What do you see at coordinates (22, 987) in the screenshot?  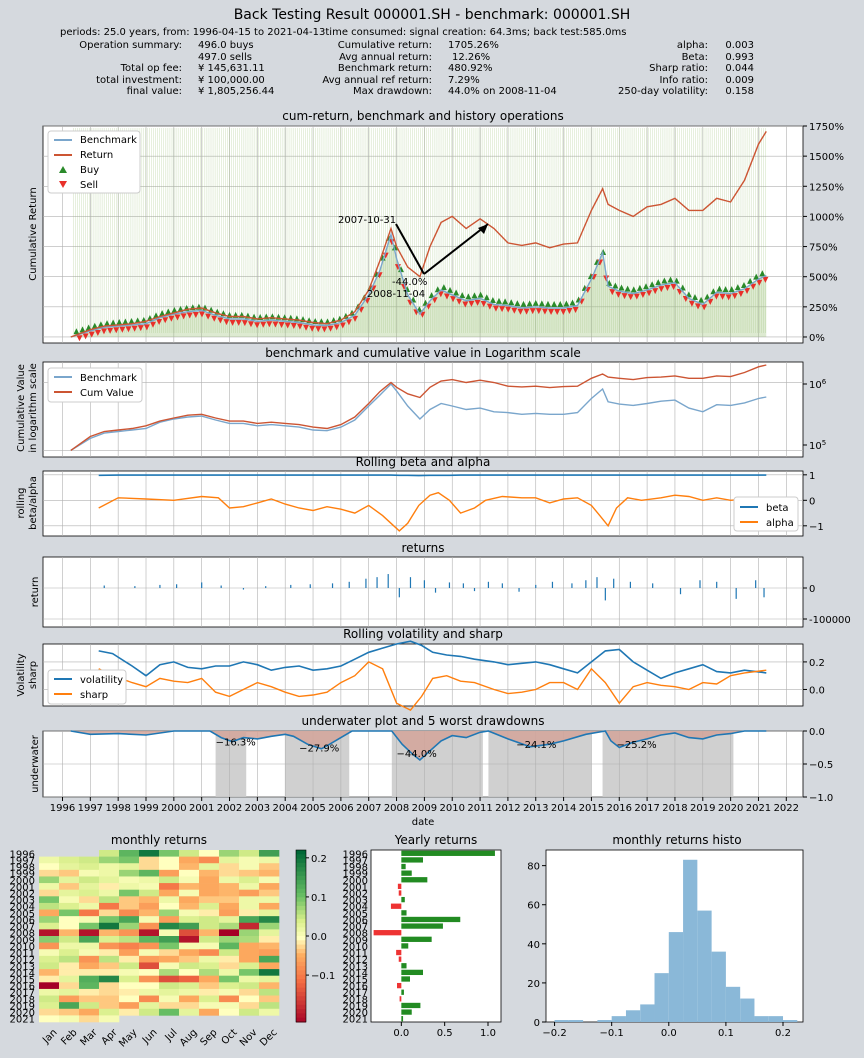 I see `heatmap-year-label: 2016` at bounding box center [22, 987].